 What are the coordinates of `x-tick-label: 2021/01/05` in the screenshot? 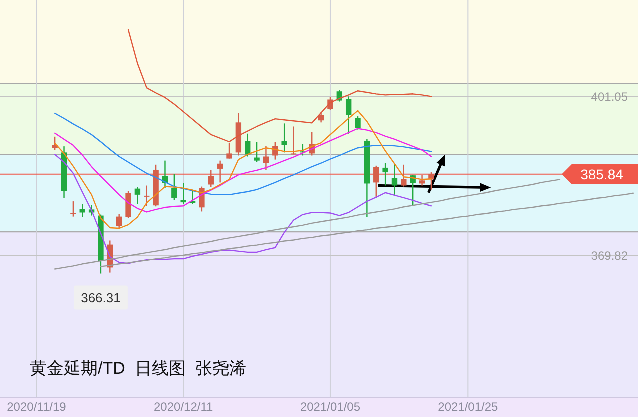 It's located at (330, 407).